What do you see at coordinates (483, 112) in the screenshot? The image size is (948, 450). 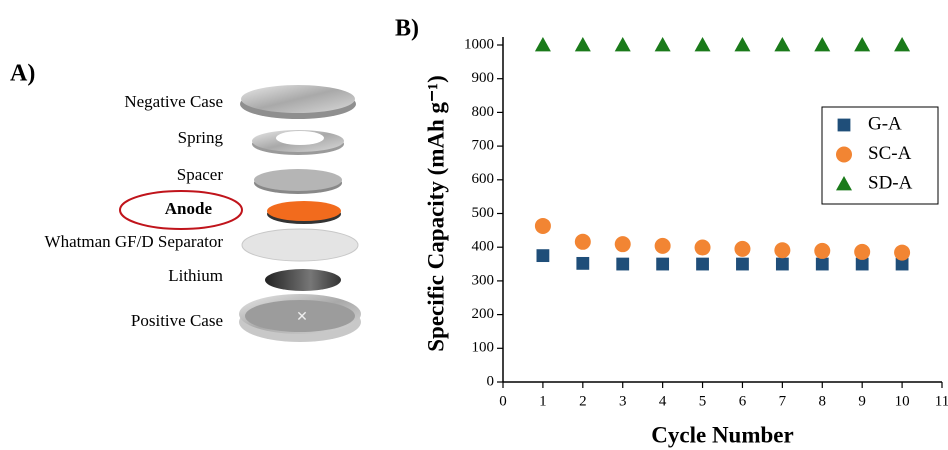 I see `y-tick-label: 800` at bounding box center [483, 112].